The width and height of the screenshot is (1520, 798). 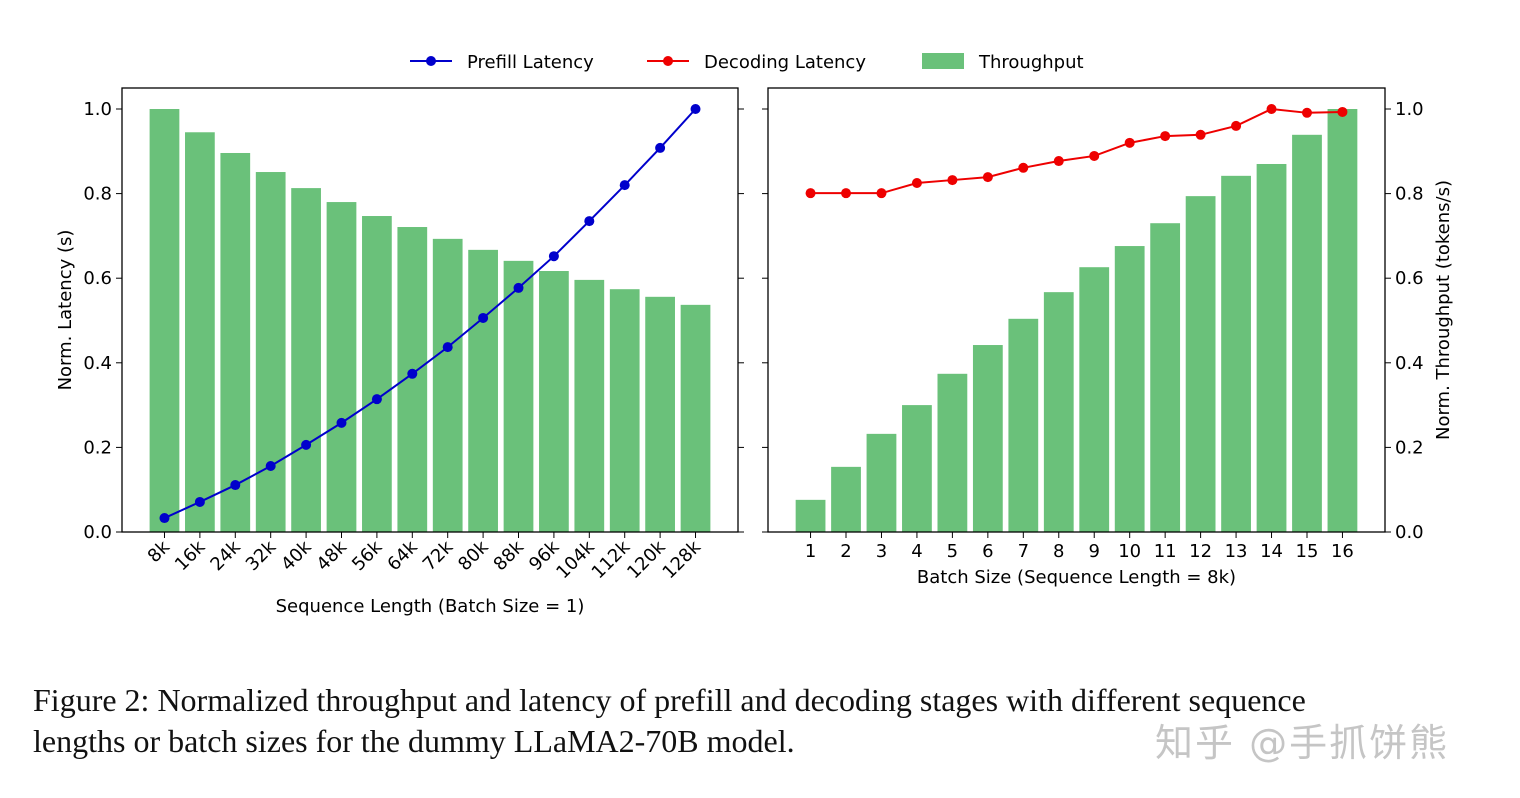 I want to click on x-tick-label: 15, so click(x=1307, y=551).